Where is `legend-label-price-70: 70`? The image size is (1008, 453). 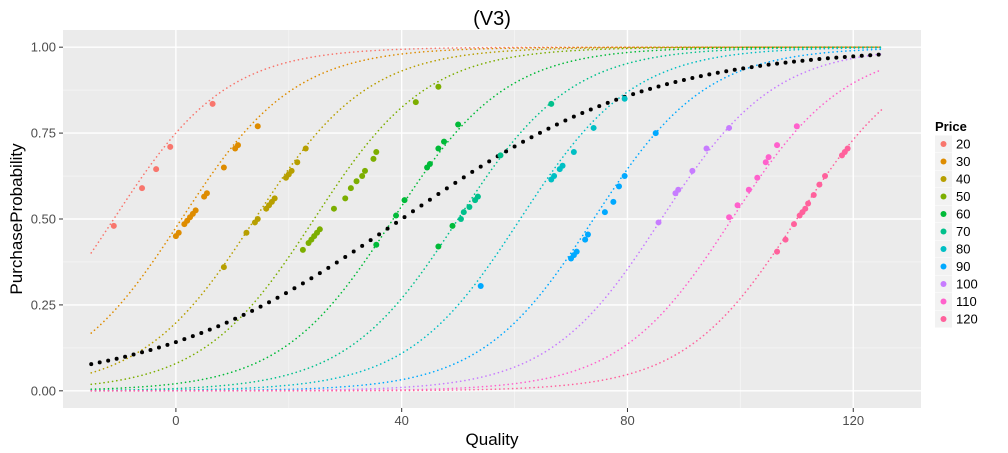
legend-label-price-70: 70 is located at coordinates (963, 231).